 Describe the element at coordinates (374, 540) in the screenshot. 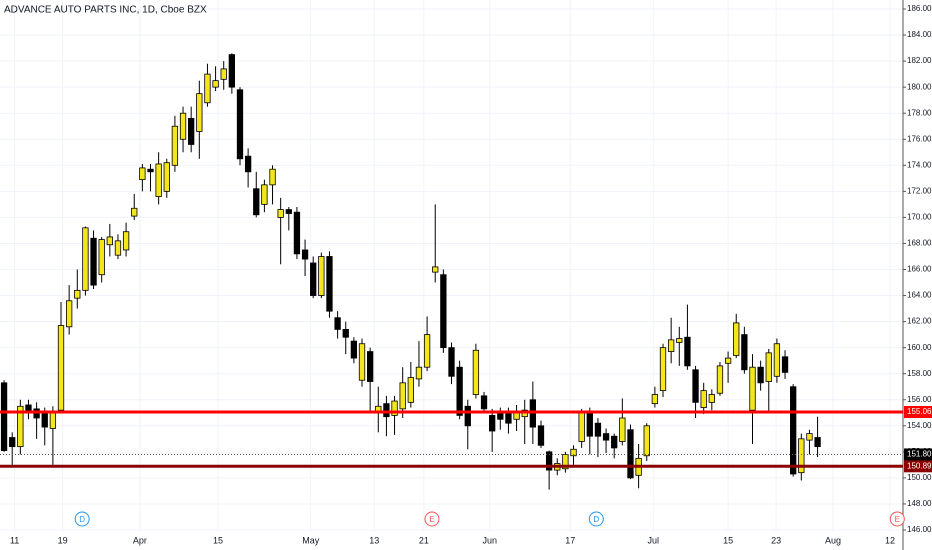

I see `x-tick-label: 13` at that location.